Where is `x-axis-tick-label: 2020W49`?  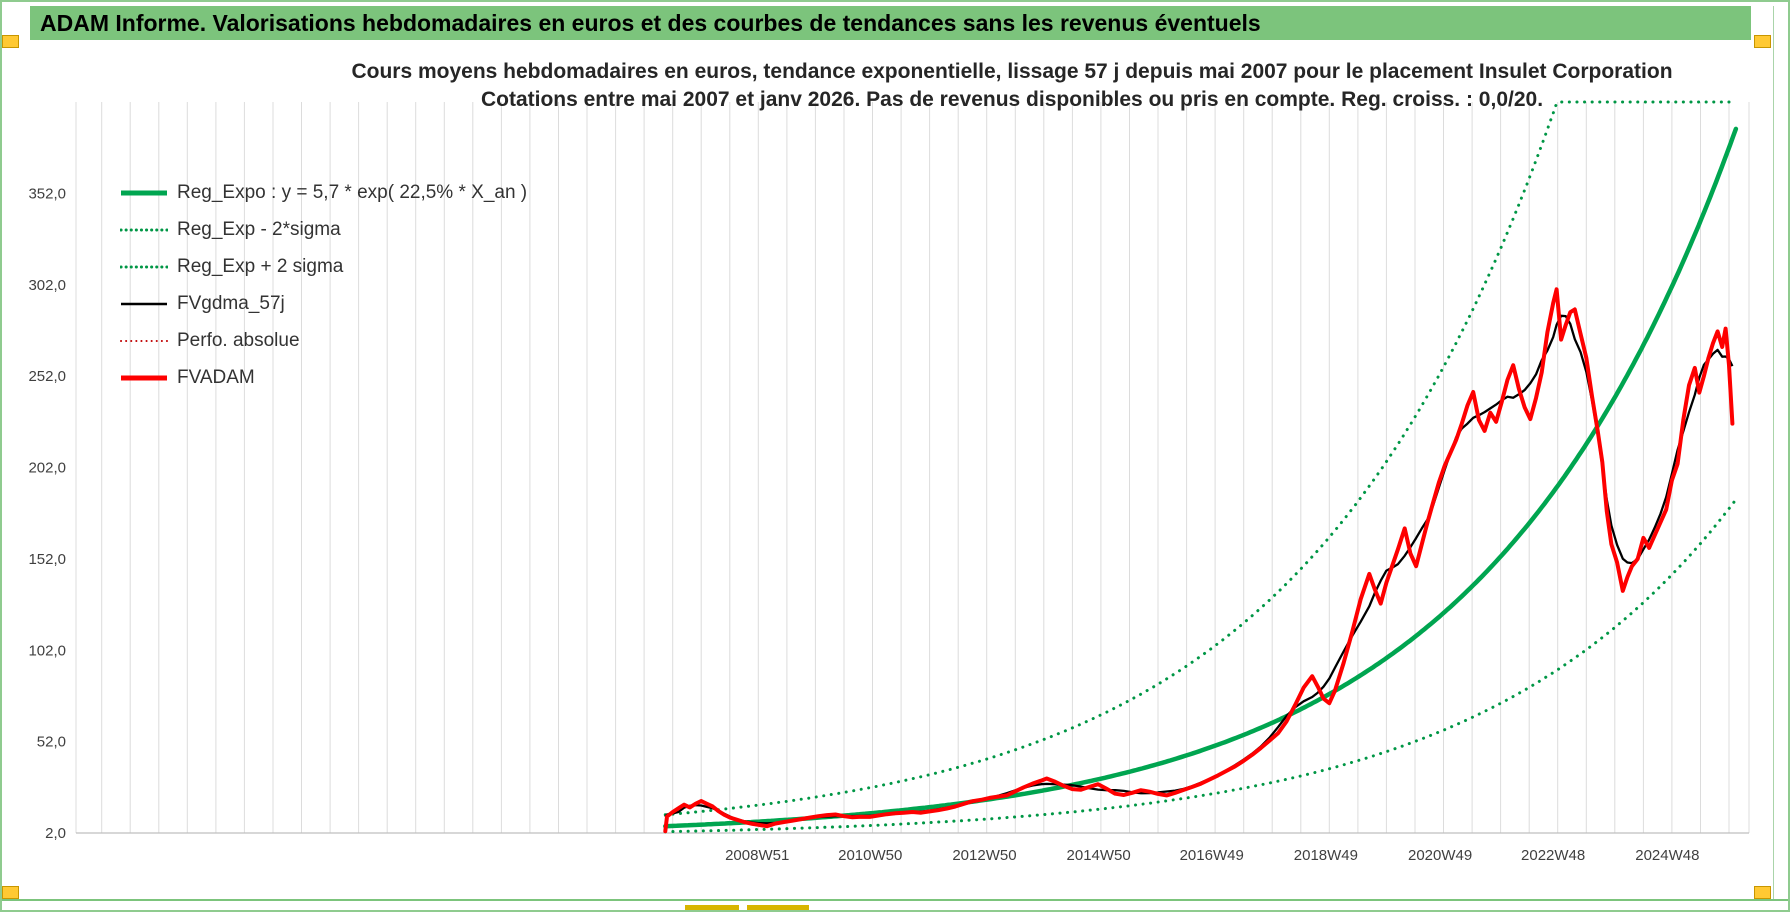
x-axis-tick-label: 2020W49 is located at coordinates (1440, 855).